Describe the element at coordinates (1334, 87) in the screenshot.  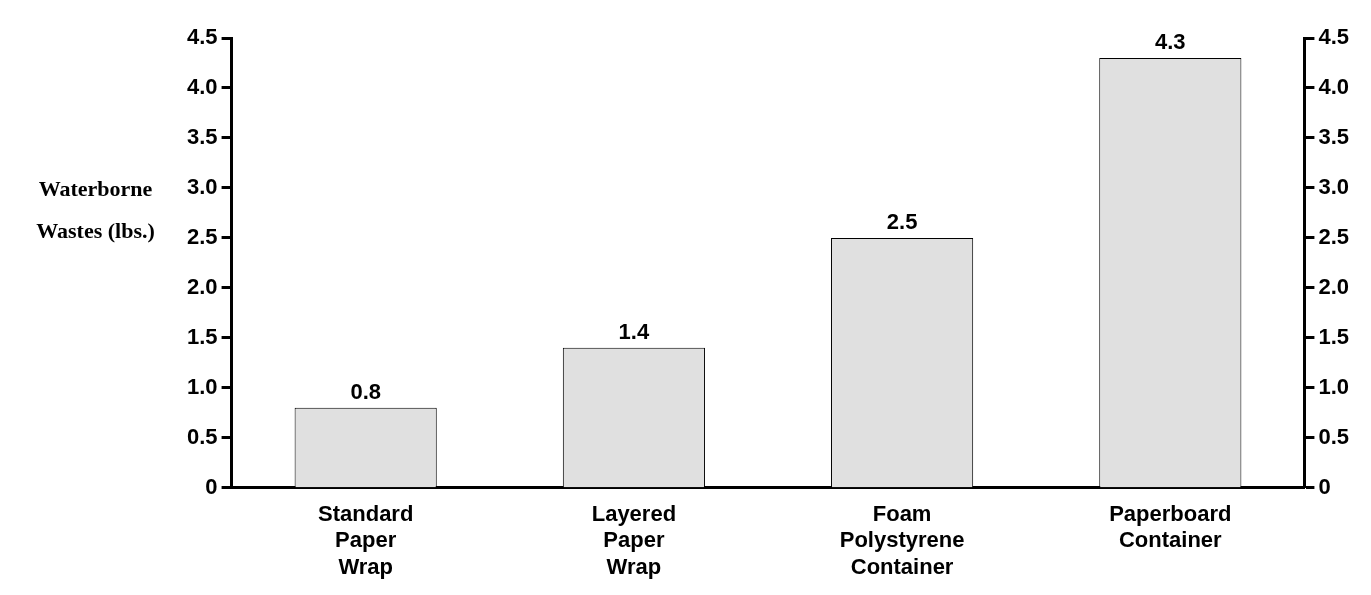
I see `y2-tick-label: 4.0` at that location.